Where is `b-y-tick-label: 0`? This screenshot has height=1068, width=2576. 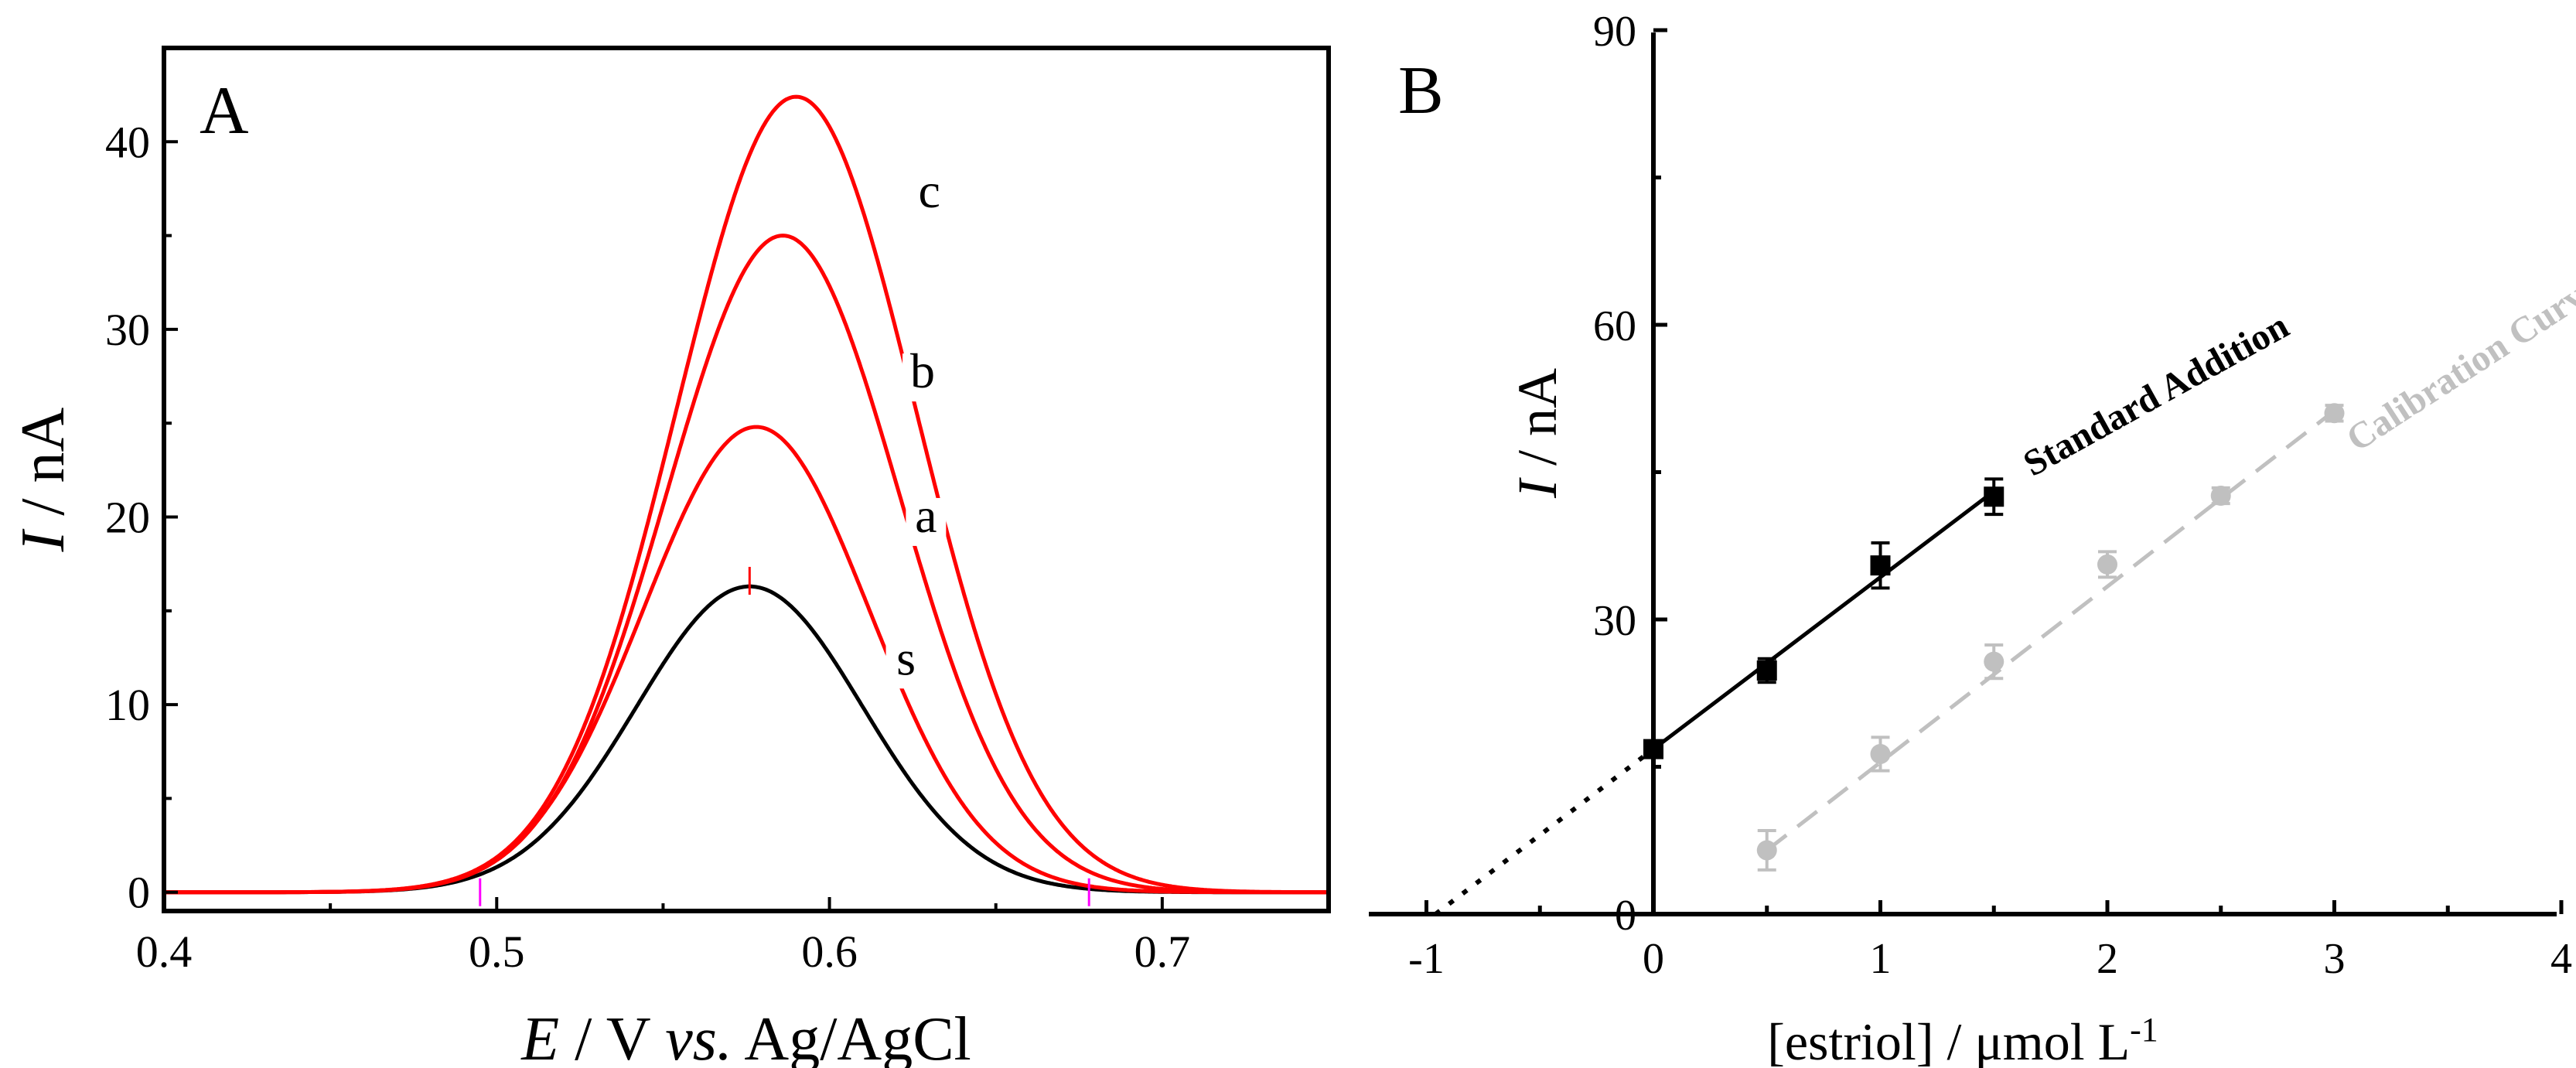 b-y-tick-label: 0 is located at coordinates (1625, 916).